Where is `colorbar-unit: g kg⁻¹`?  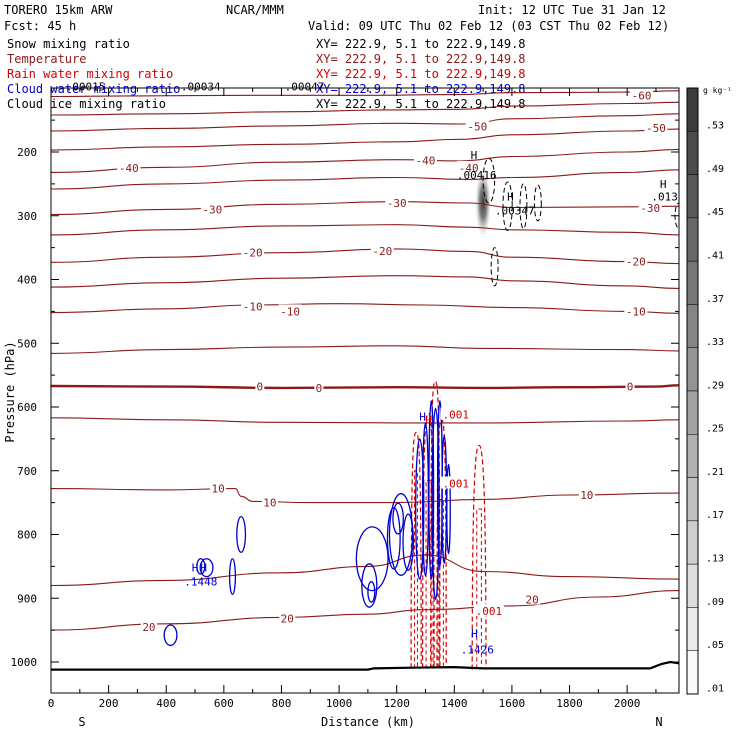 colorbar-unit: g kg⁻¹ is located at coordinates (717, 90).